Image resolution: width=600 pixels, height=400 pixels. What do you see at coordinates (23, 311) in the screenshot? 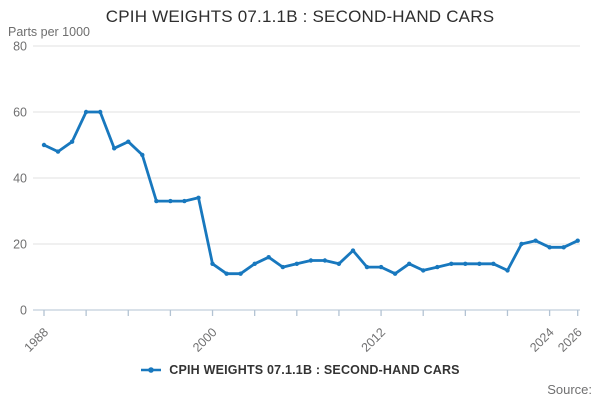
I see `y-tick-label: 0` at bounding box center [23, 311].